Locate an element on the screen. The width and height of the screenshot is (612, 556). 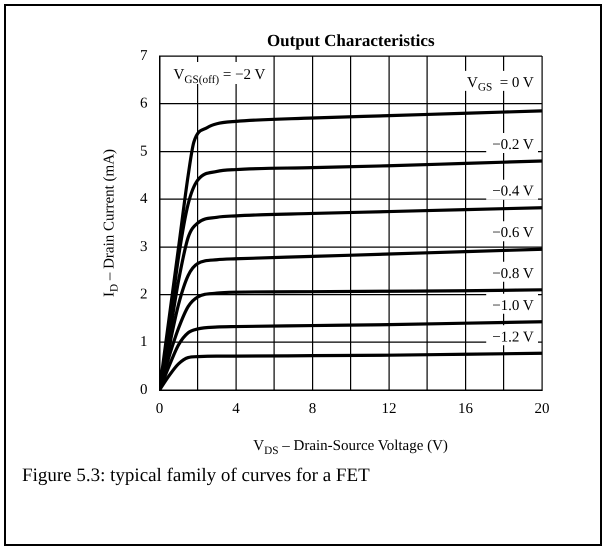
chart-title: Output Characteristics is located at coordinates (350, 40).